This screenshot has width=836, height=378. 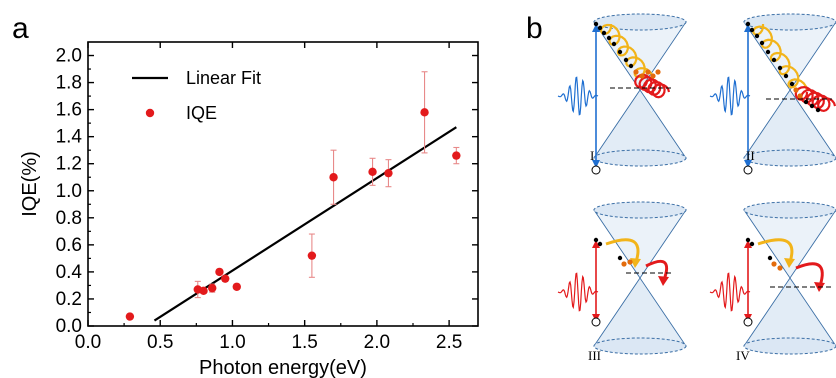 I want to click on blue-pulse-II, so click(x=730, y=96).